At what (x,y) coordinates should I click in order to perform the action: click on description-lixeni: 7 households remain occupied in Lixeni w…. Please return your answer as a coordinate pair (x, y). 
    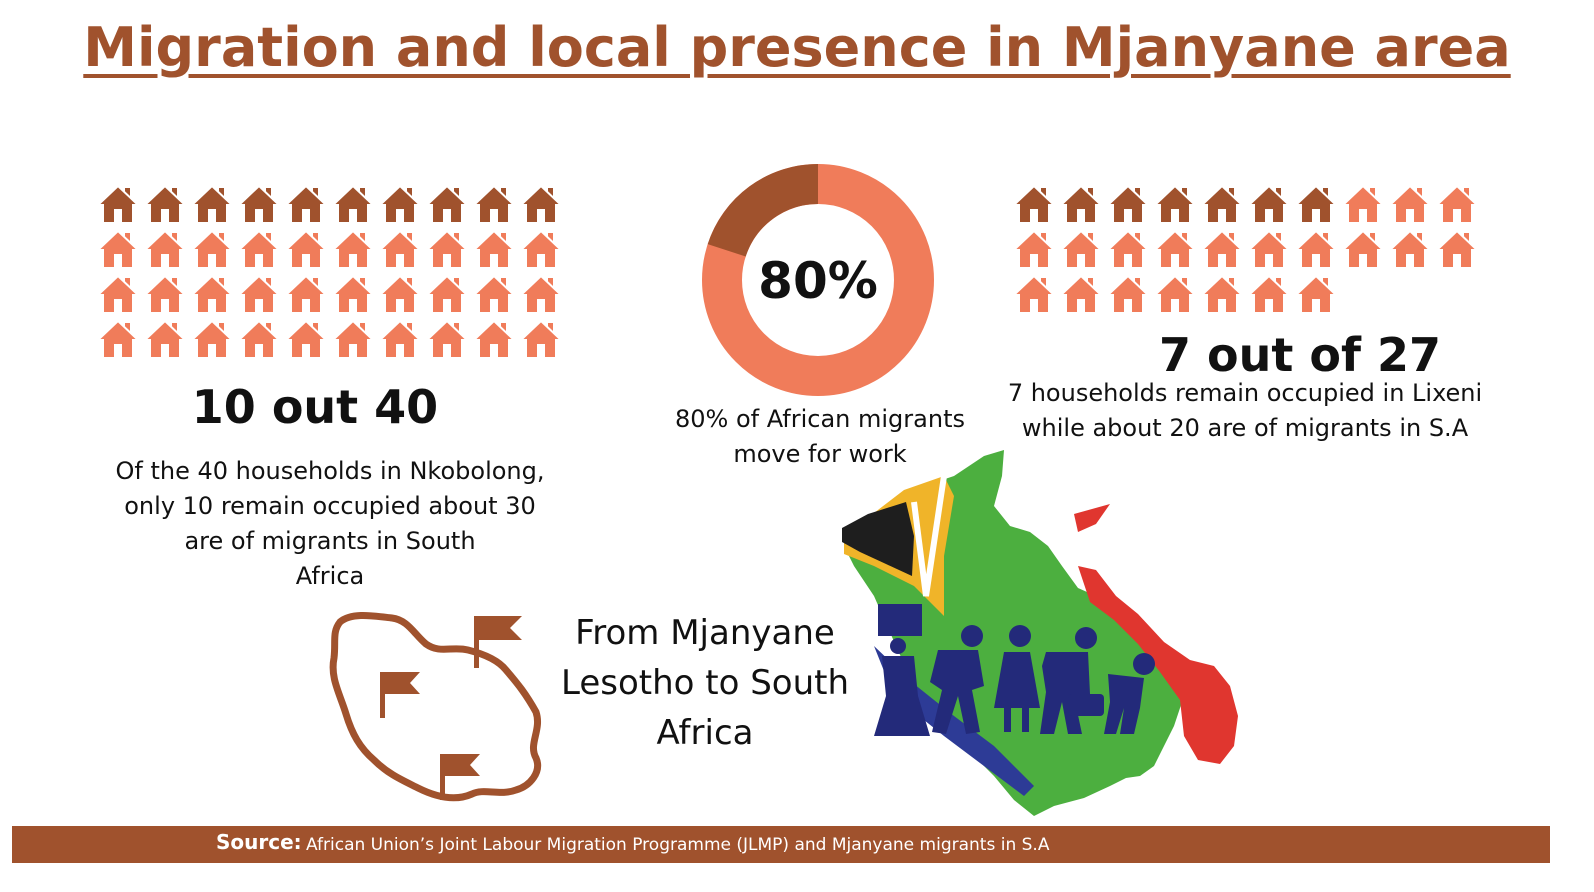
    Looking at the image, I should click on (1245, 411).